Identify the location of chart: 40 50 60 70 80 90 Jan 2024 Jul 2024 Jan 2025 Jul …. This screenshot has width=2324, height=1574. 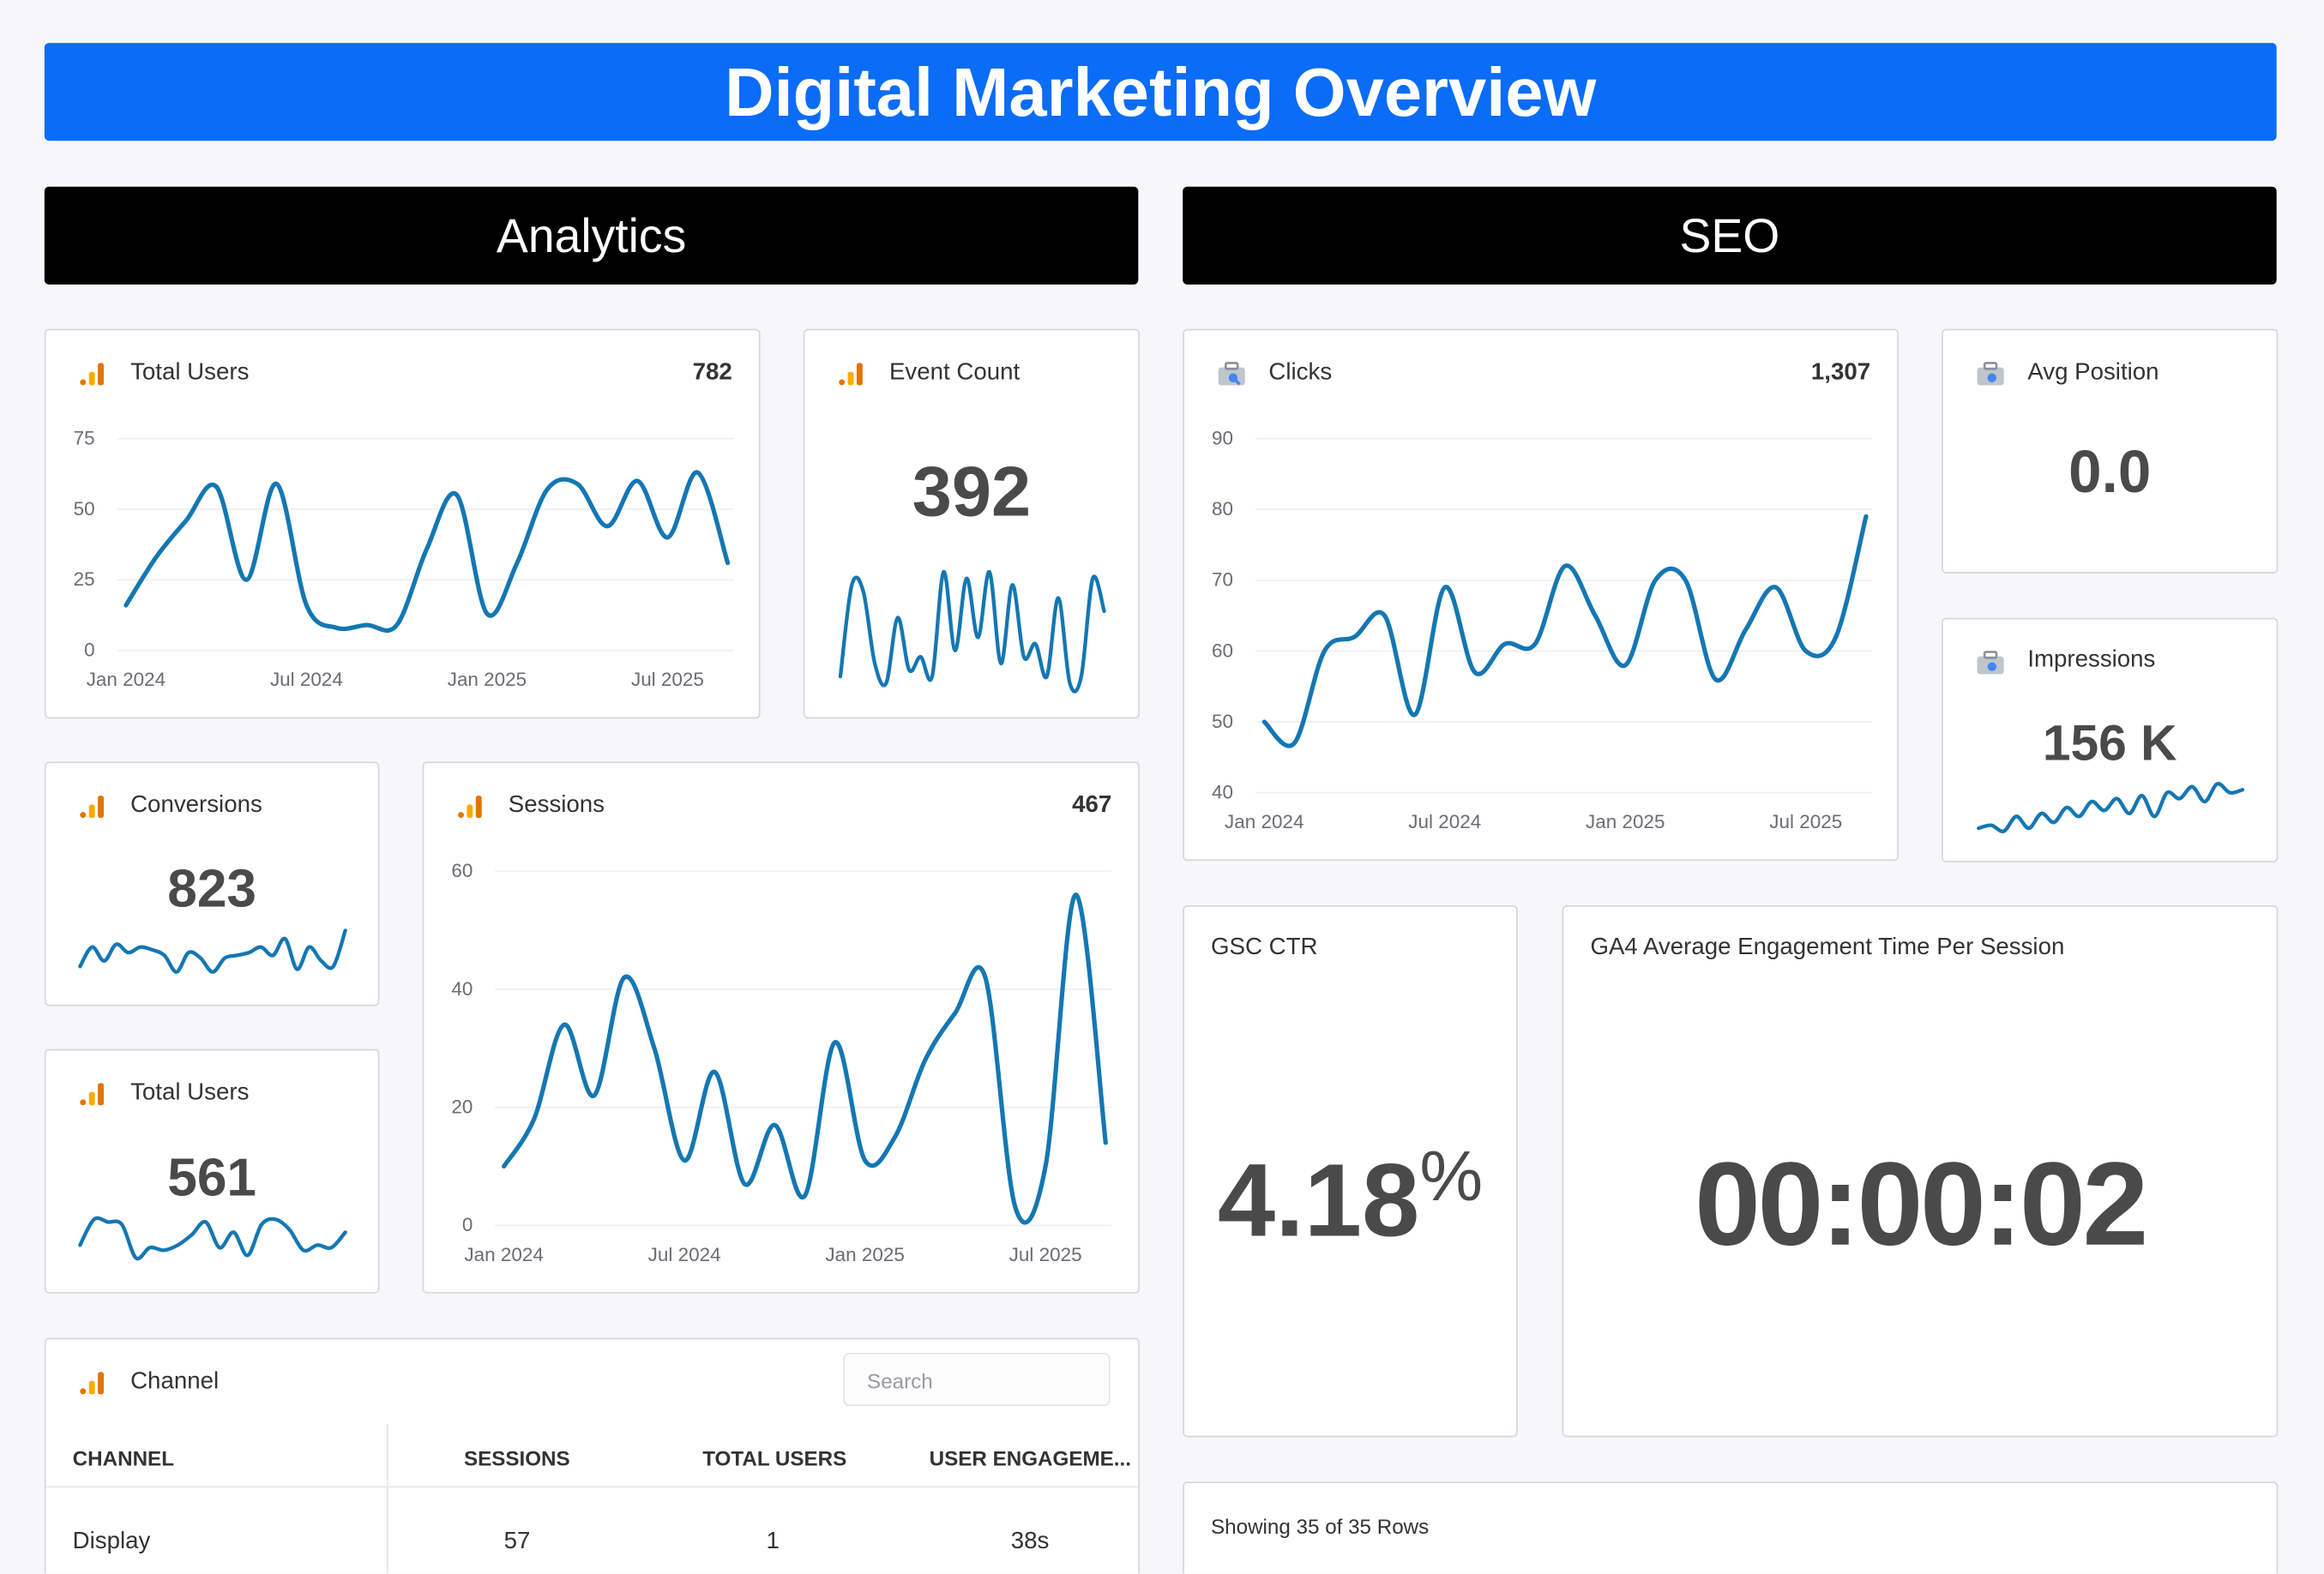
(1542, 629).